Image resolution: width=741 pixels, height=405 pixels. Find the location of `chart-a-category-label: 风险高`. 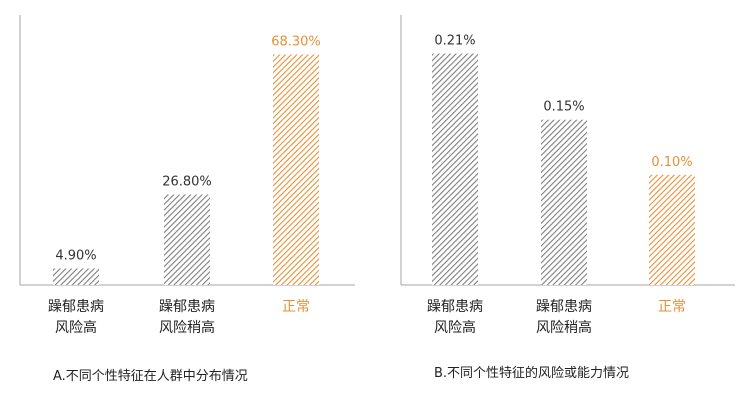

chart-a-category-label: 风险高 is located at coordinates (76, 327).